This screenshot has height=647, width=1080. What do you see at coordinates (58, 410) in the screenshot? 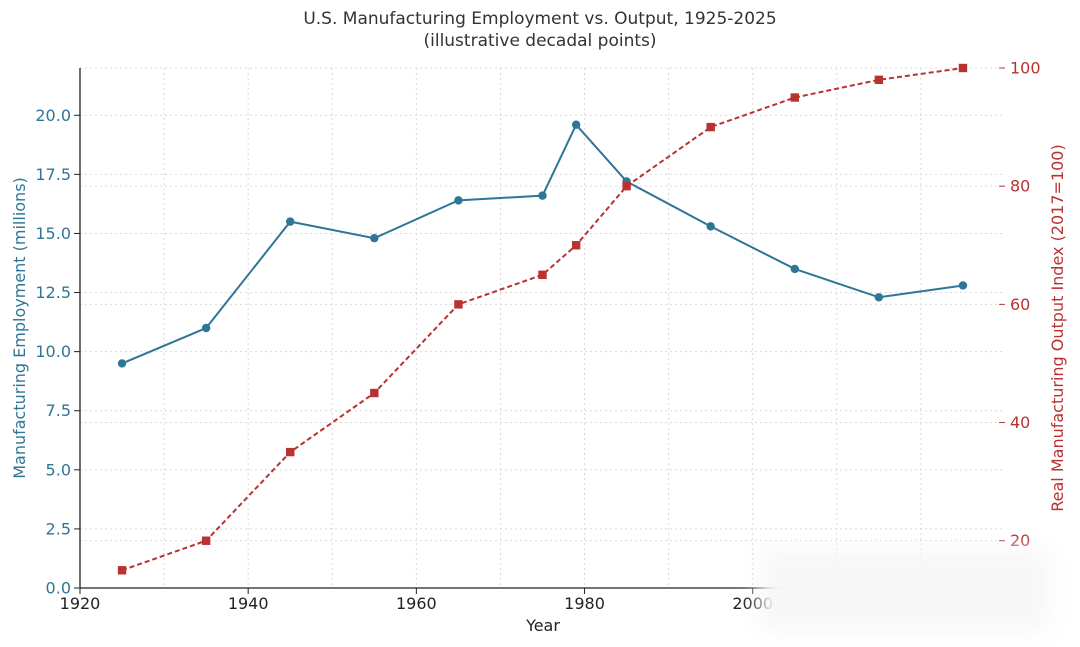
I see `y-tick-label: 7.5` at bounding box center [58, 410].